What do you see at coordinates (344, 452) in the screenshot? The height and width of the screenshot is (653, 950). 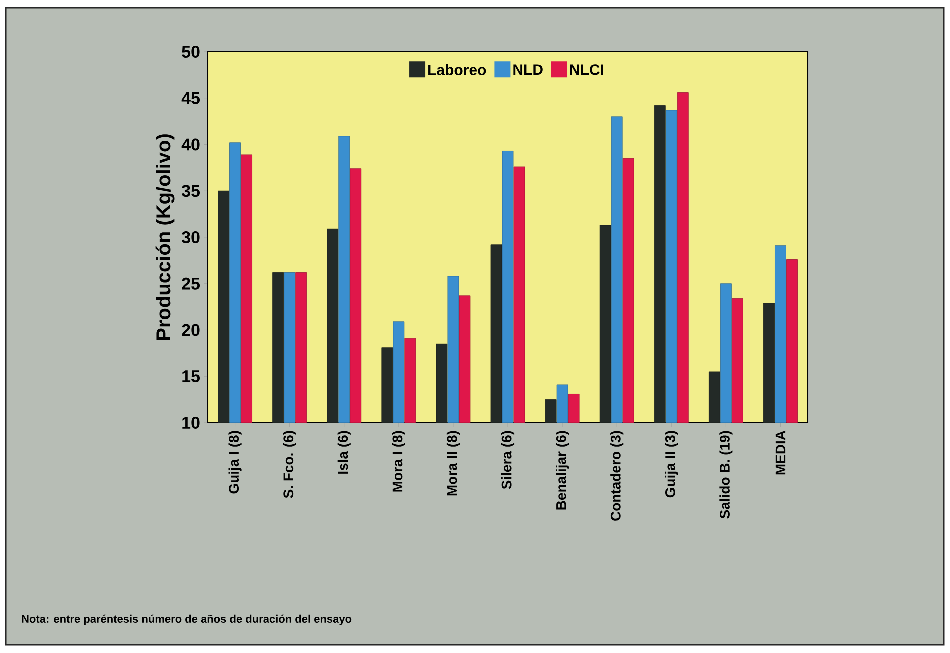 I see `x-tick-label: Isla (6)` at bounding box center [344, 452].